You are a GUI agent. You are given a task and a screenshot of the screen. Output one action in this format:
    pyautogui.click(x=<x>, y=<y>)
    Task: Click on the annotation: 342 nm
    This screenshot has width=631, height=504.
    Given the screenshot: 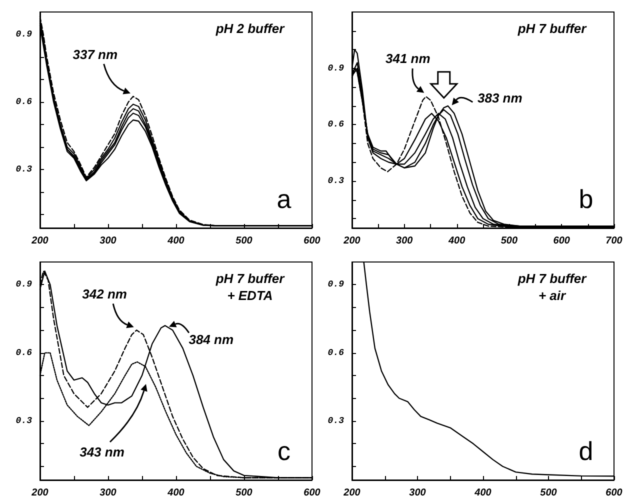 What is the action you would take?
    pyautogui.click(x=105, y=294)
    